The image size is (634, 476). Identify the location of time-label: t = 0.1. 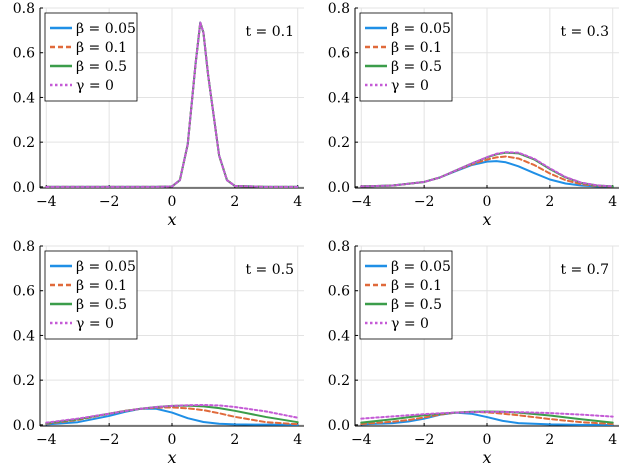
(269, 32).